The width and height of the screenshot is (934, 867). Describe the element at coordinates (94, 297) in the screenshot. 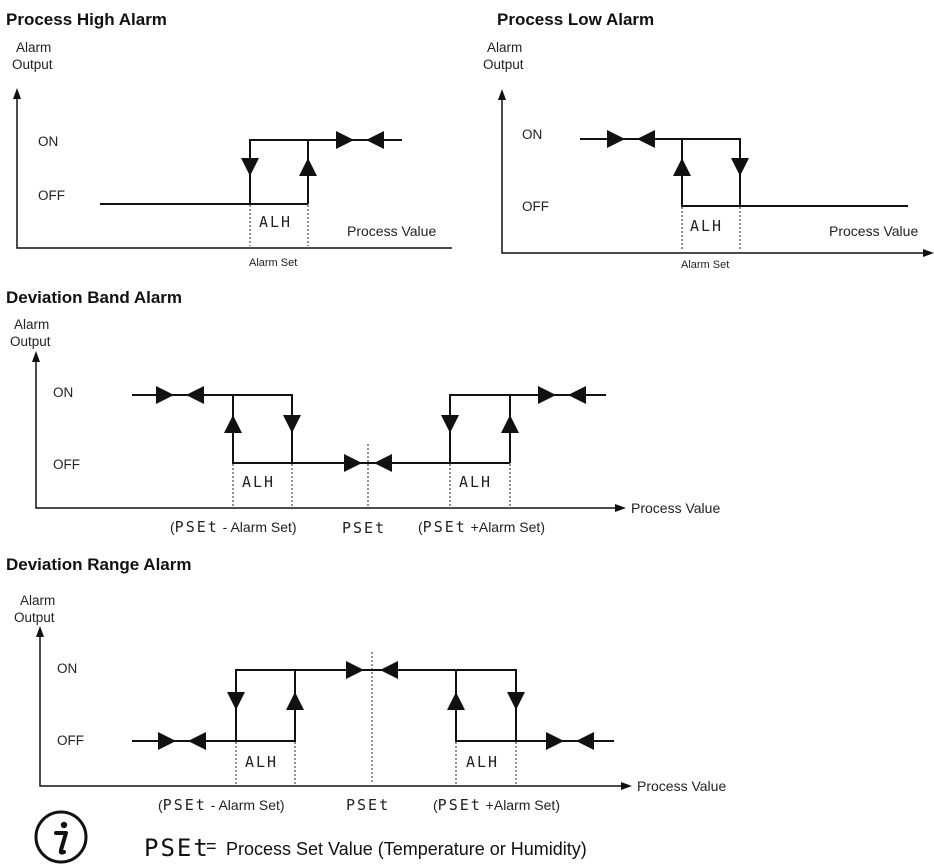

I see `band-alarm-title: Deviation Band Alarm` at that location.